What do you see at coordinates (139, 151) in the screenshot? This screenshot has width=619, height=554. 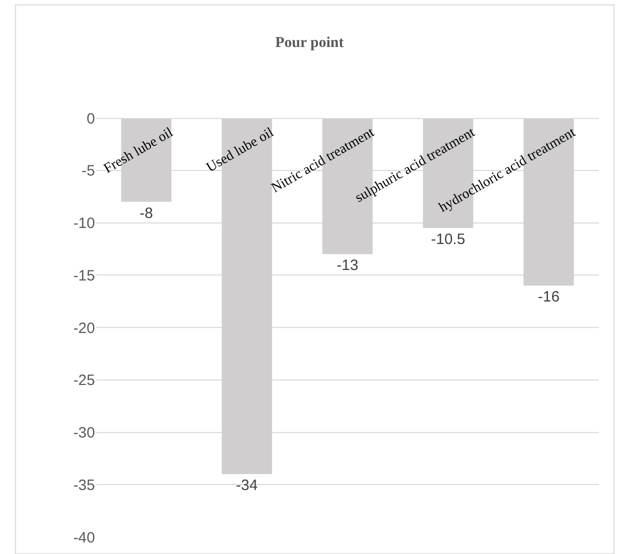 I see `x-tick-label: Fresh lube oil` at bounding box center [139, 151].